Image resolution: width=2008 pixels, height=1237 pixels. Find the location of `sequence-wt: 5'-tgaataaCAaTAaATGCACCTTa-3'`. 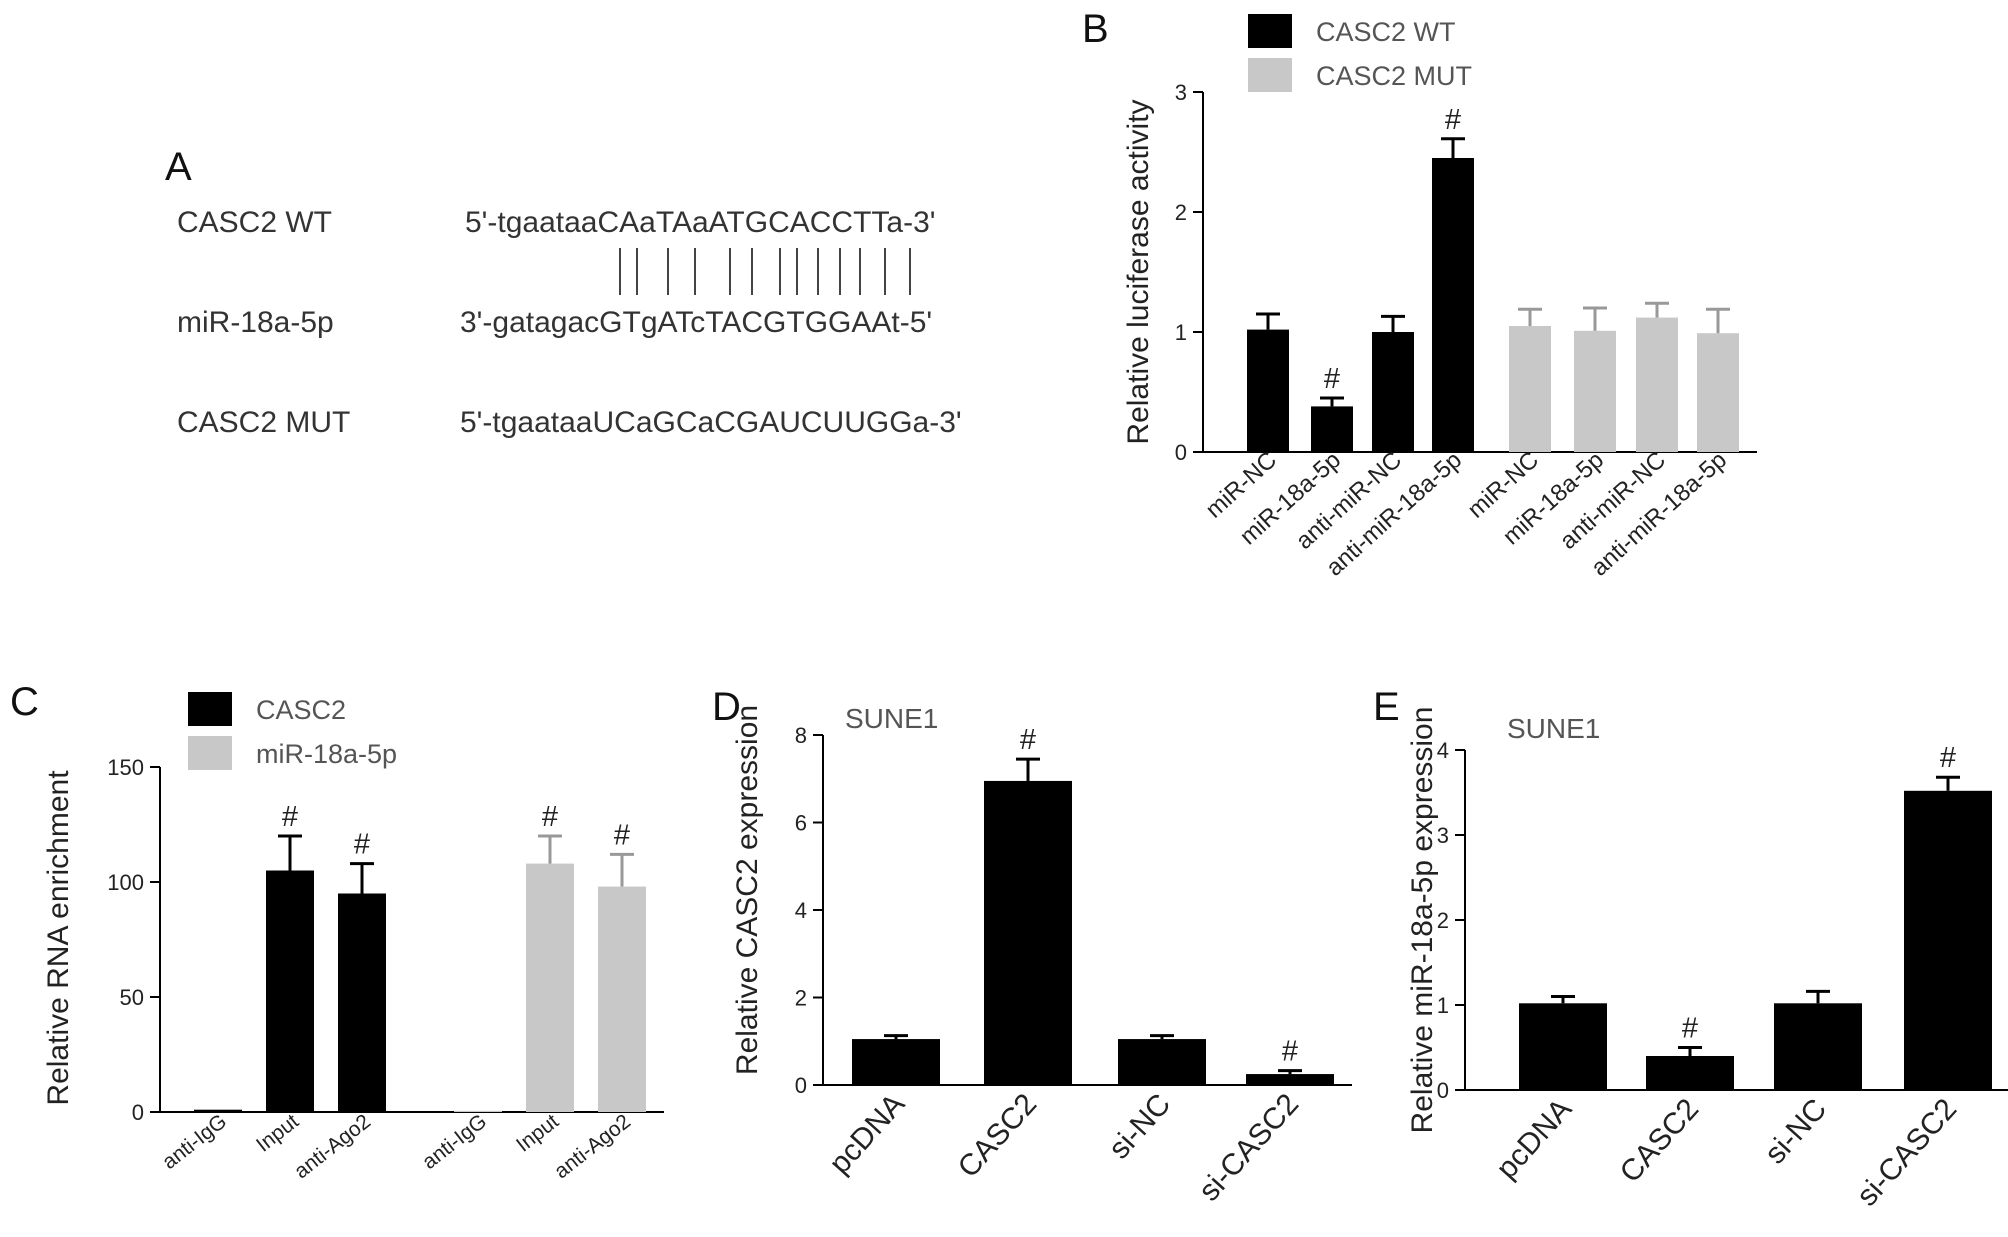

sequence-wt: 5'-tgaataaCAaTAaATGCACCTTa-3' is located at coordinates (700, 222).